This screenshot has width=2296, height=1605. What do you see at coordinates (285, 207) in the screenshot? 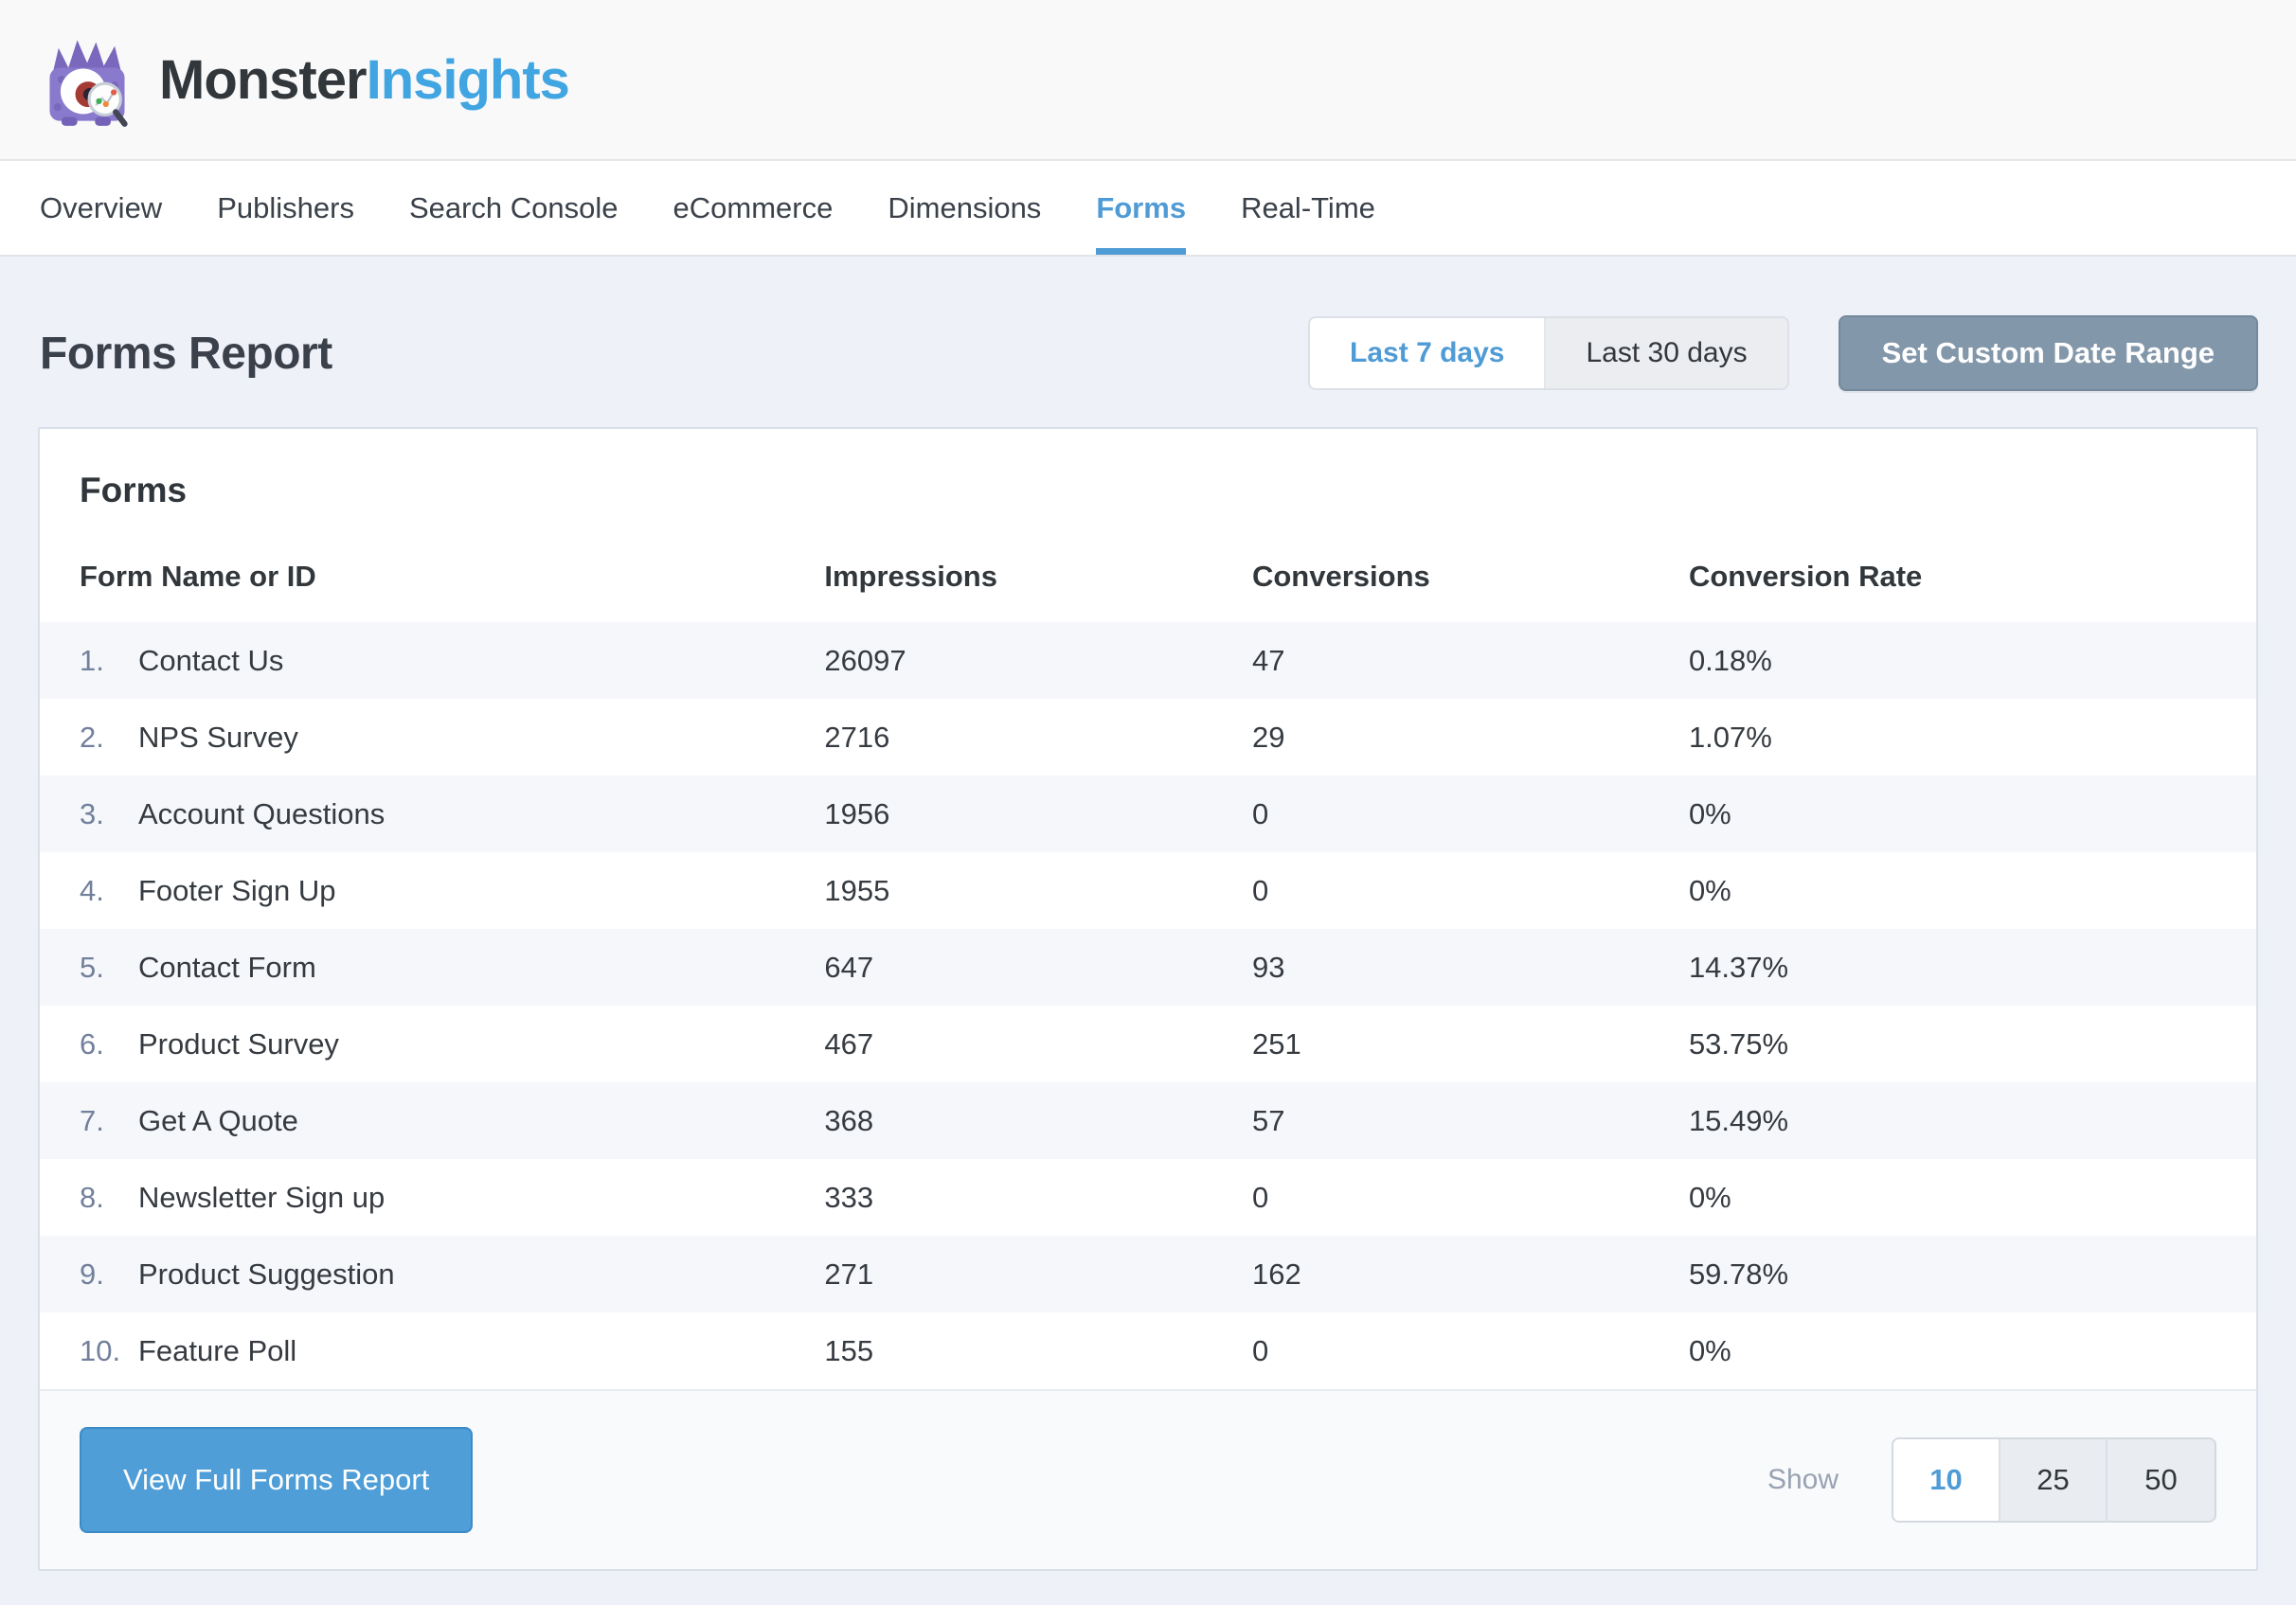
I see `nav-tab-publishers: Publishers` at bounding box center [285, 207].